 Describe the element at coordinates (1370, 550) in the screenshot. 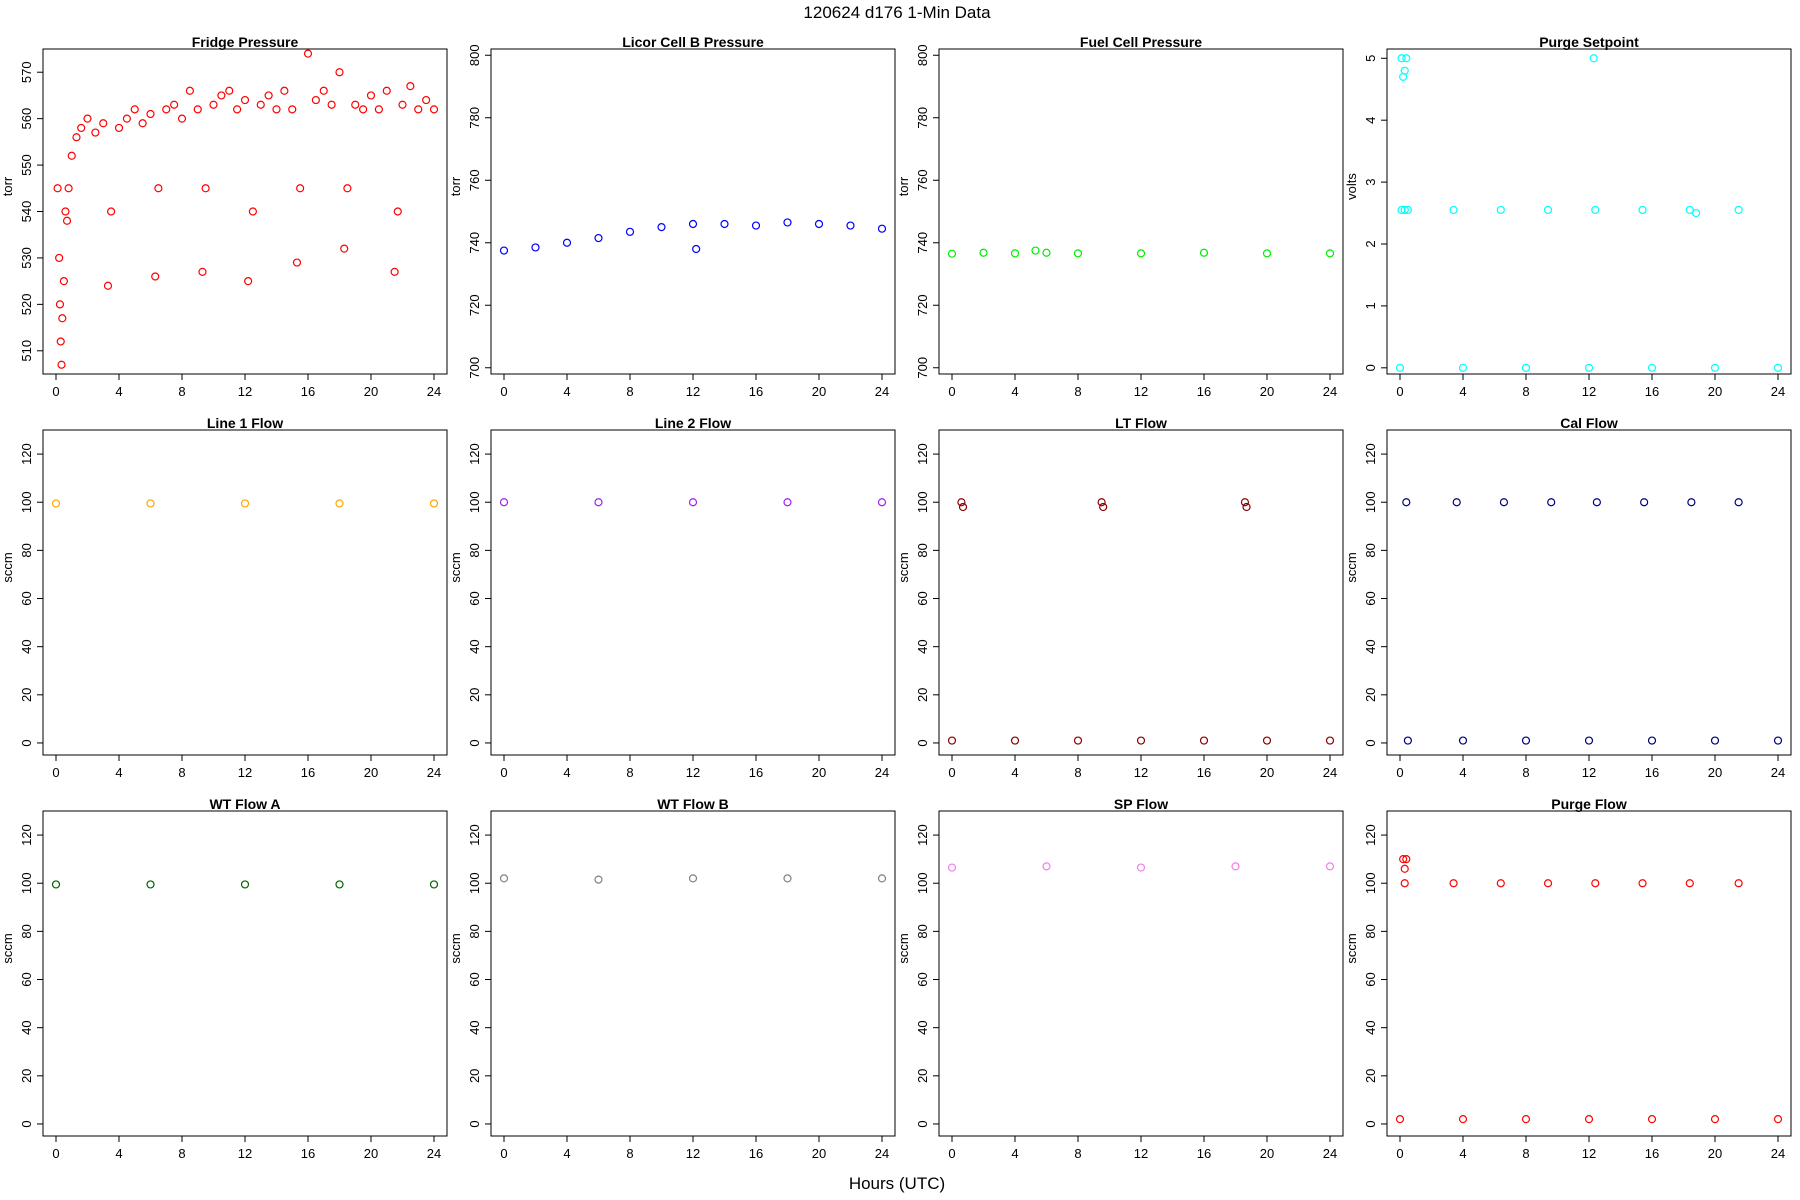

I see `y-tick-label: 80` at that location.